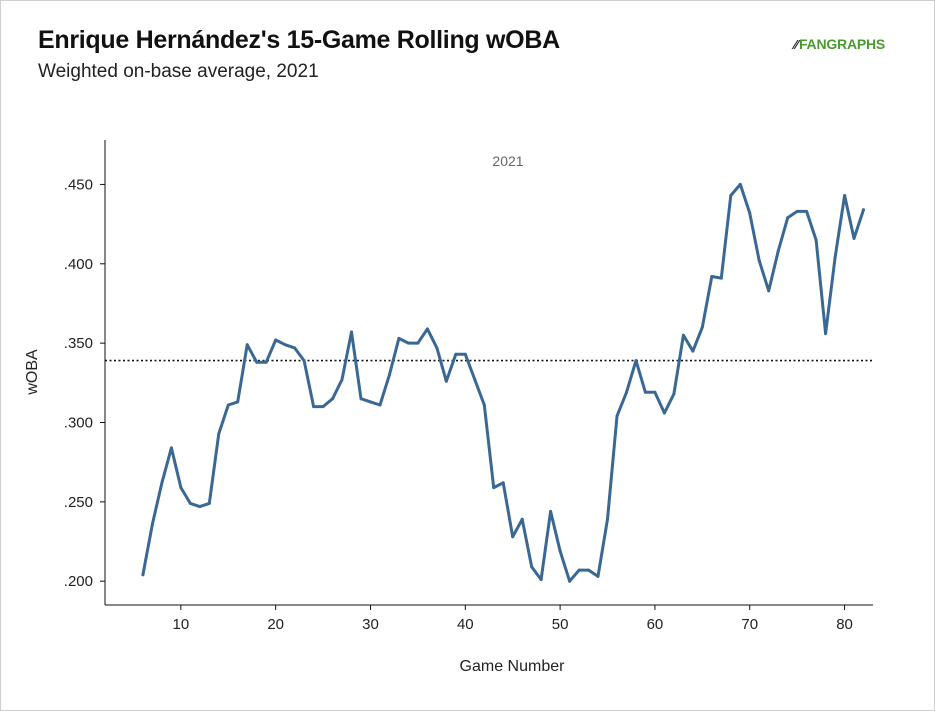 This screenshot has height=711, width=935. Describe the element at coordinates (275, 624) in the screenshot. I see `x-tick-label: 20` at that location.